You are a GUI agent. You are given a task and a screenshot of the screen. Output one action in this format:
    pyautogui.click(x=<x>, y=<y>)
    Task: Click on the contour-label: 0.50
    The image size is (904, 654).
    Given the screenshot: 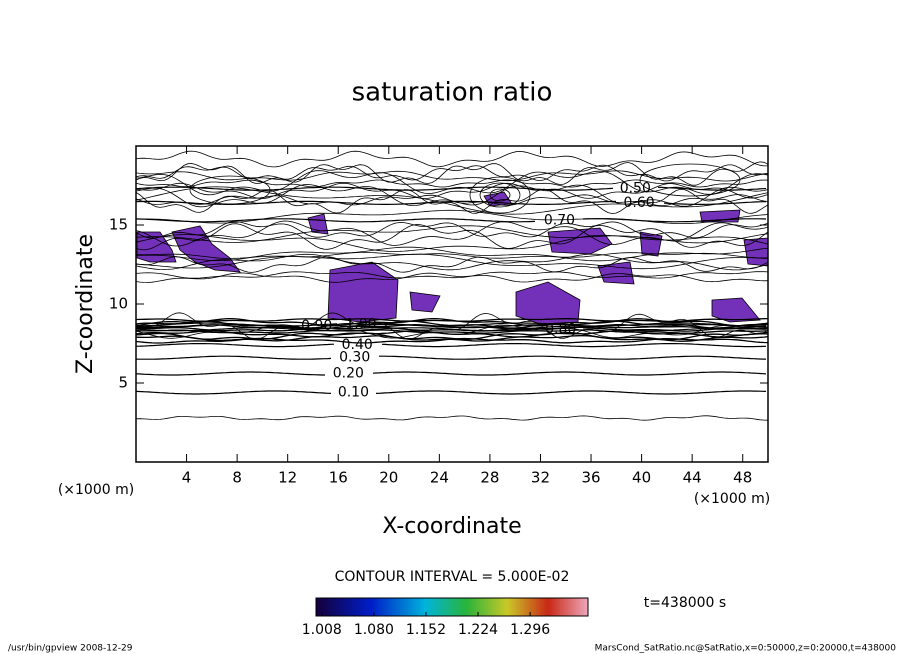 What is the action you would take?
    pyautogui.click(x=635, y=189)
    